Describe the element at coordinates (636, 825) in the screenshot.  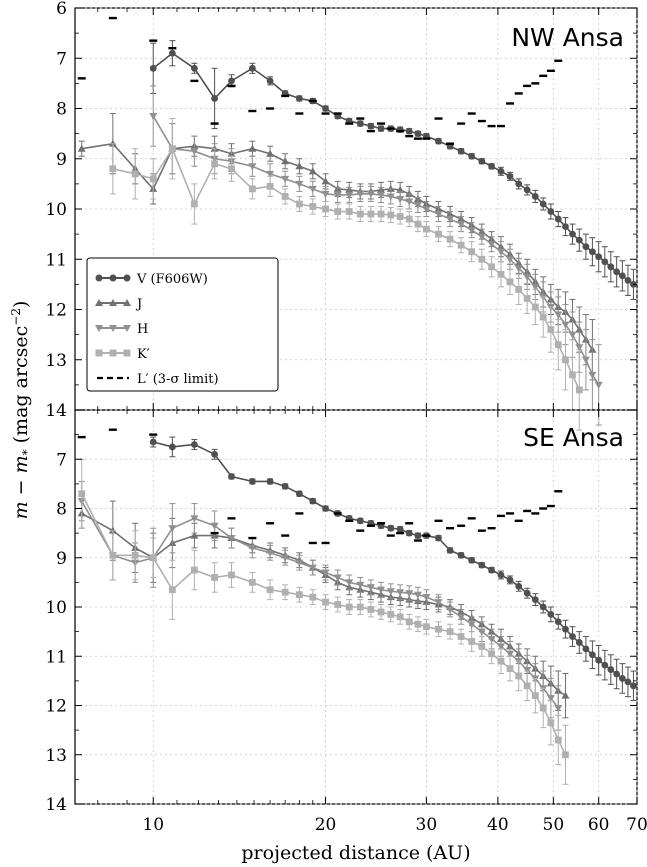
I see `x-tick-label: 70` at that location.